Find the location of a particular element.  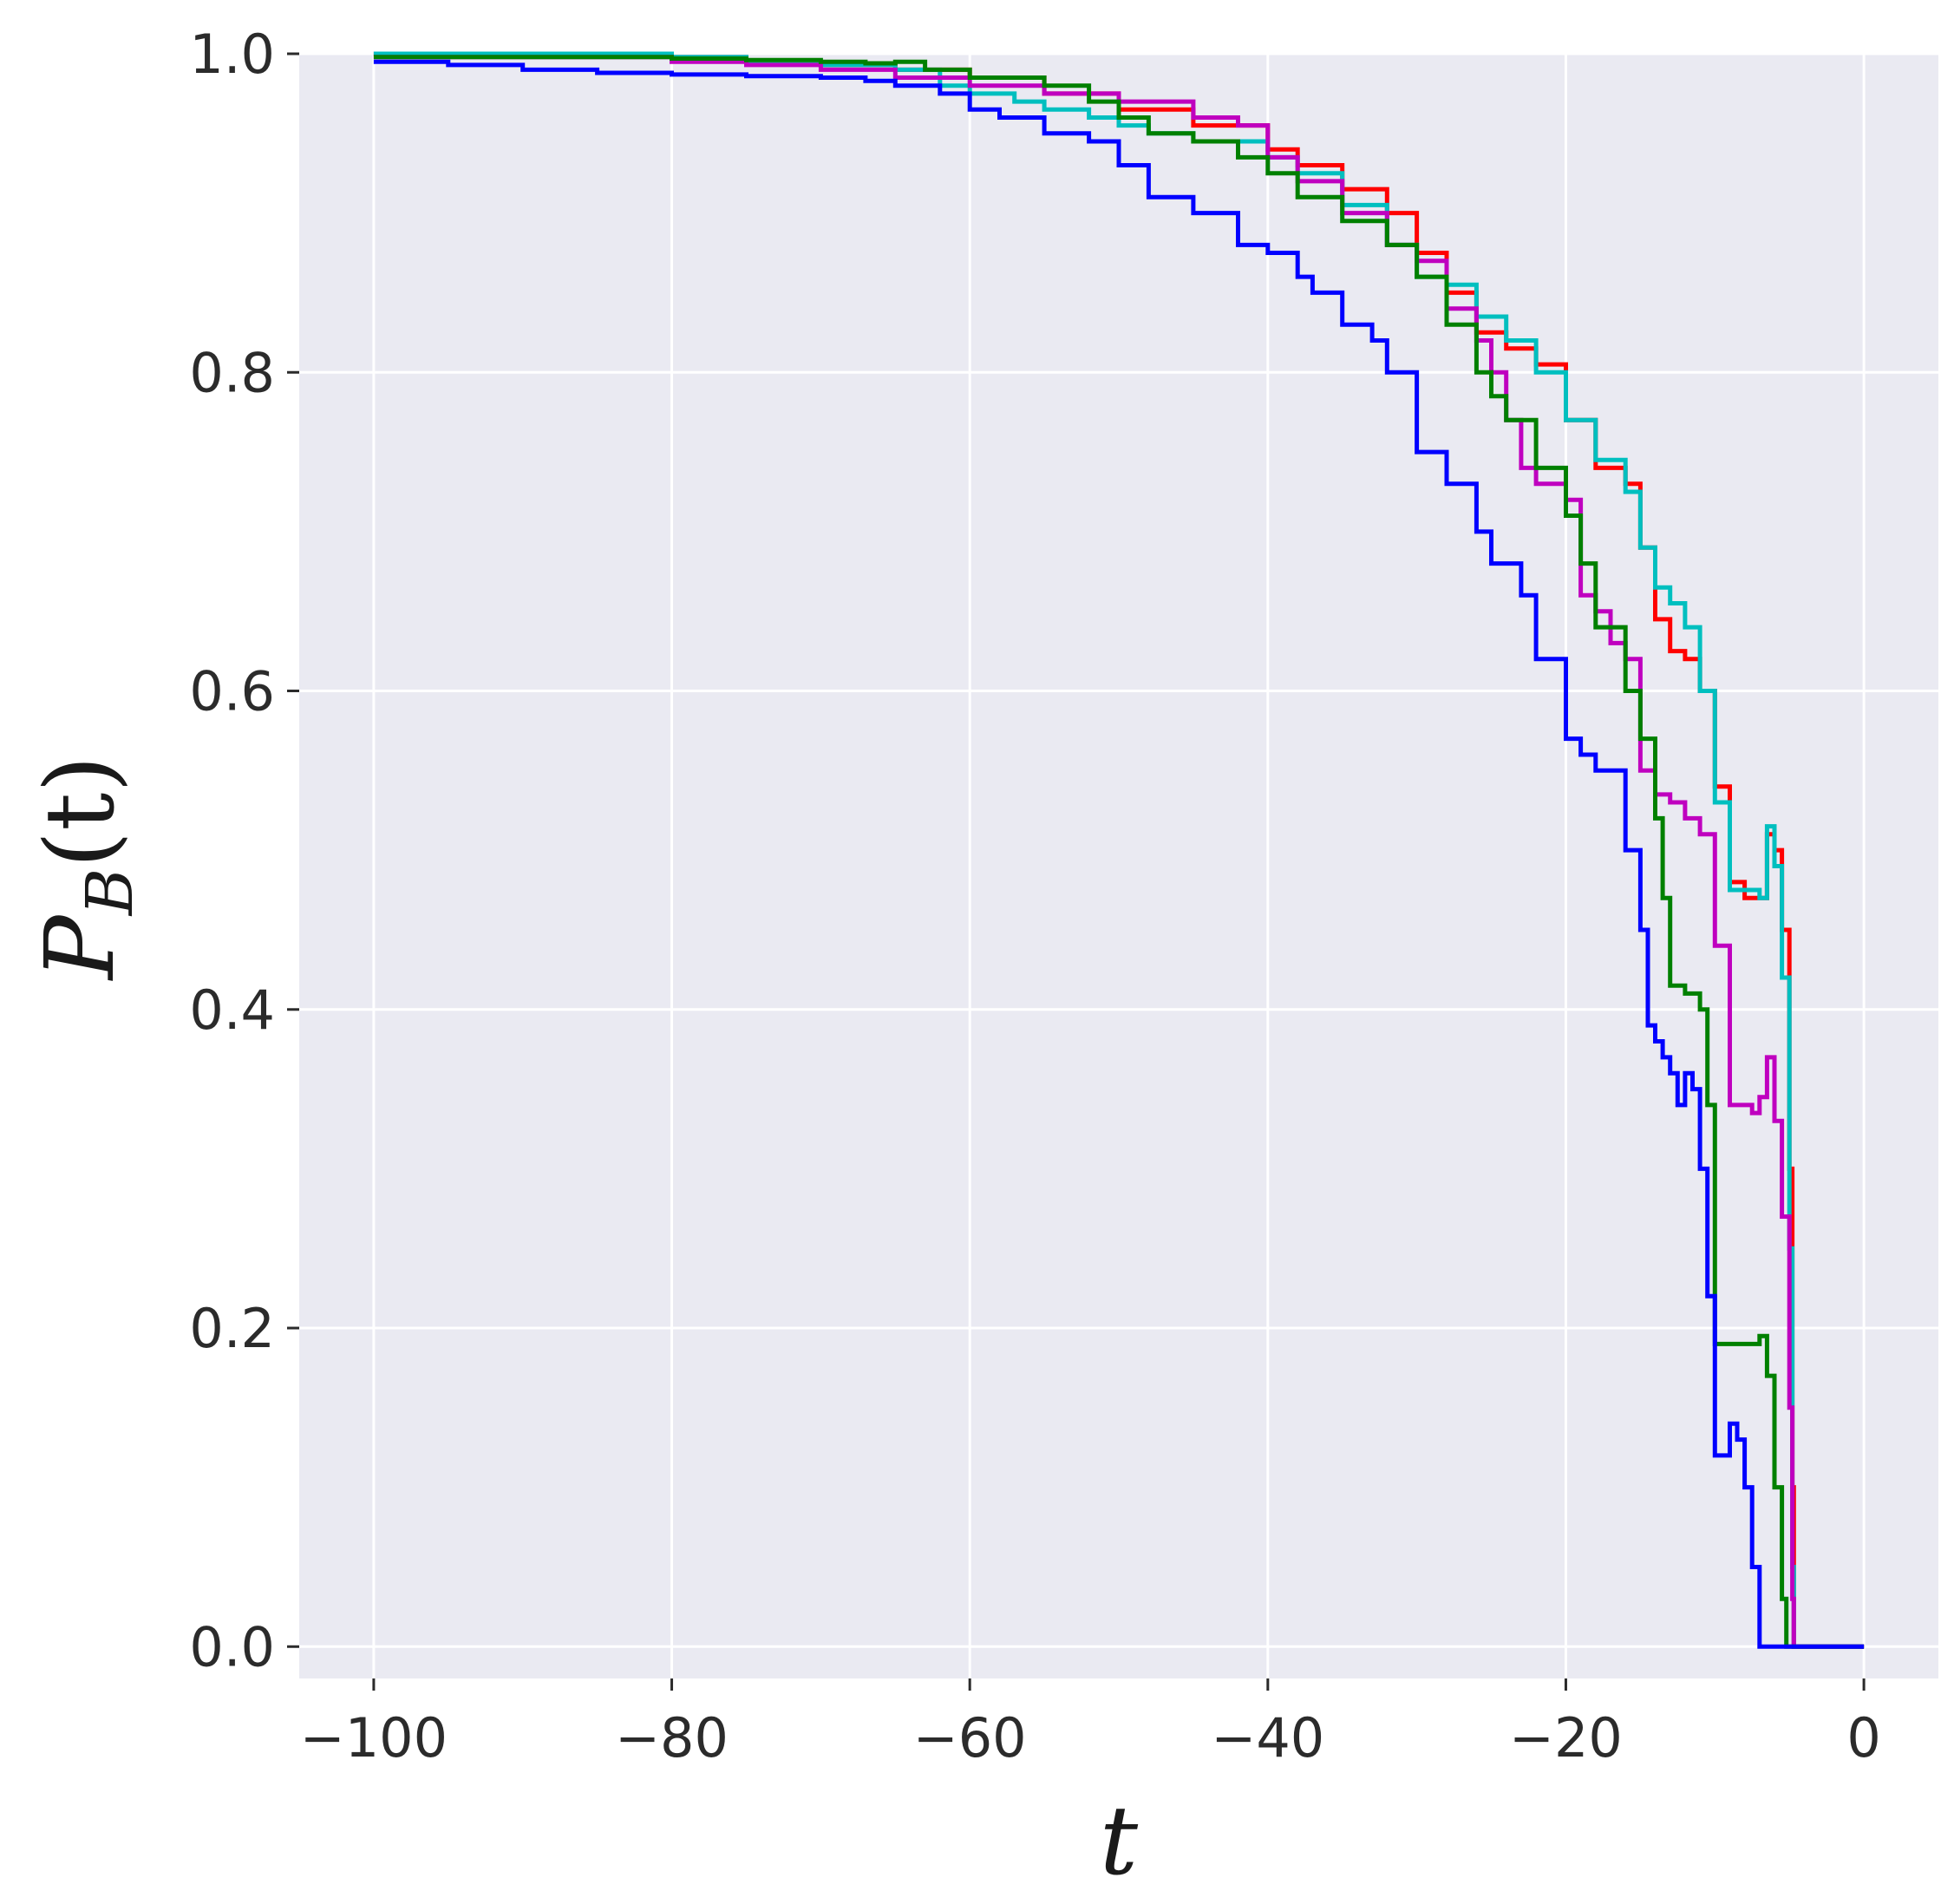

y-axis-title-main: P is located at coordinates (79, 947).